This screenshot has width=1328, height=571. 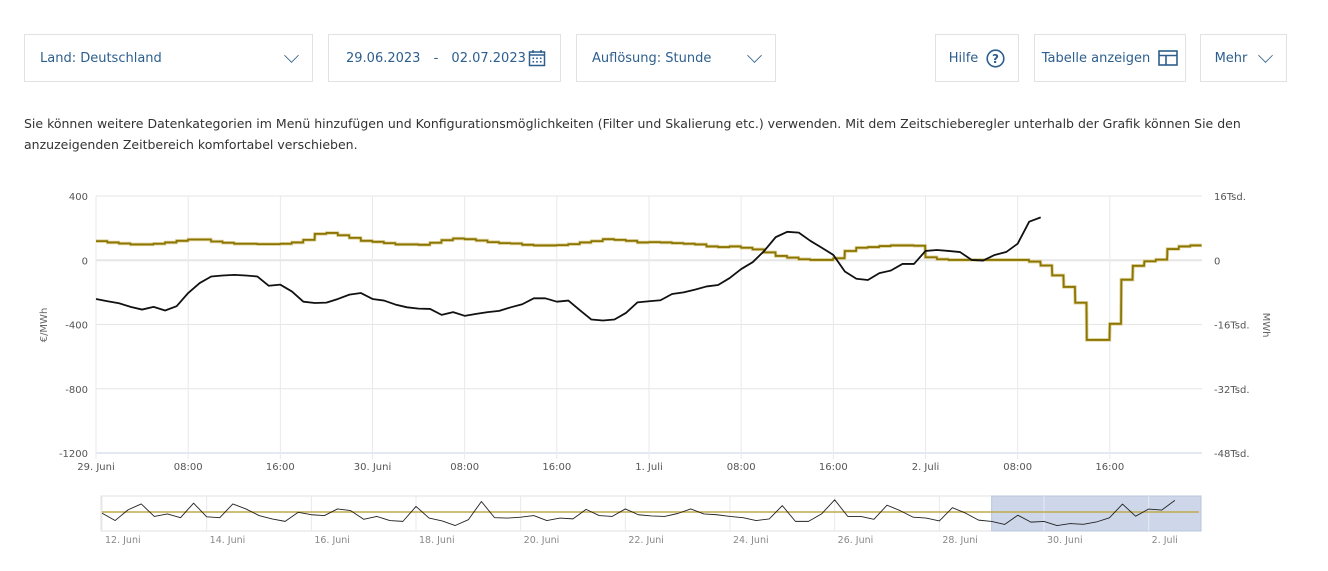 I want to click on date-range-text: 29.06.2023 - 02.07.2023, so click(x=436, y=58).